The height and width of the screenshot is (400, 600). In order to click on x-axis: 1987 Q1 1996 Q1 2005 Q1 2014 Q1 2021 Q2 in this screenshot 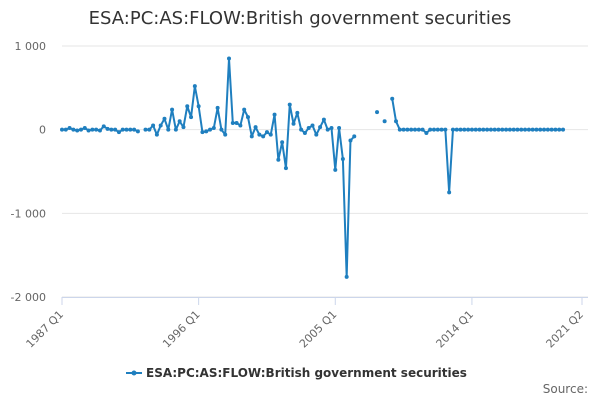, I will do `click(306, 323)`.